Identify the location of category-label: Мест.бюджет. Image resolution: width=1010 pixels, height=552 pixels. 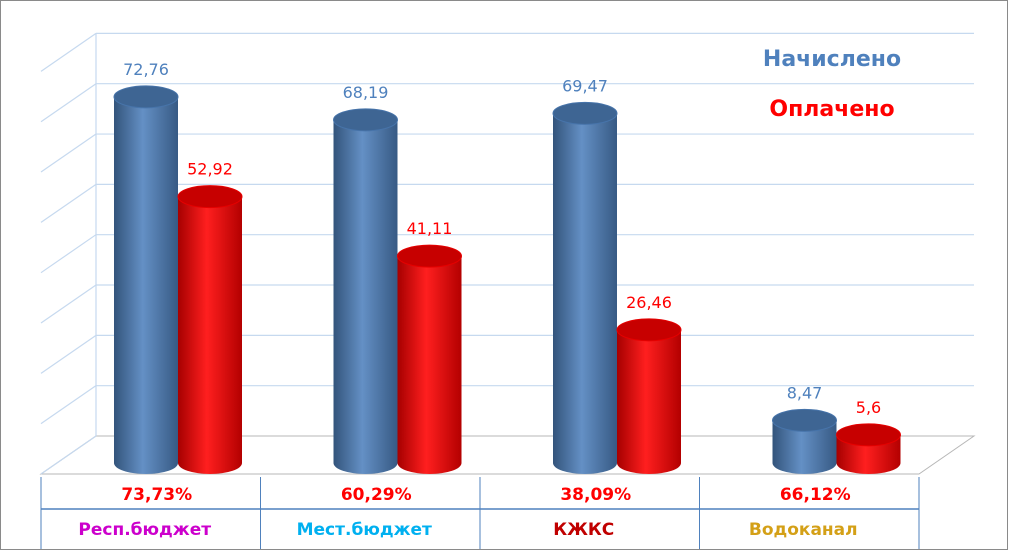
(364, 530).